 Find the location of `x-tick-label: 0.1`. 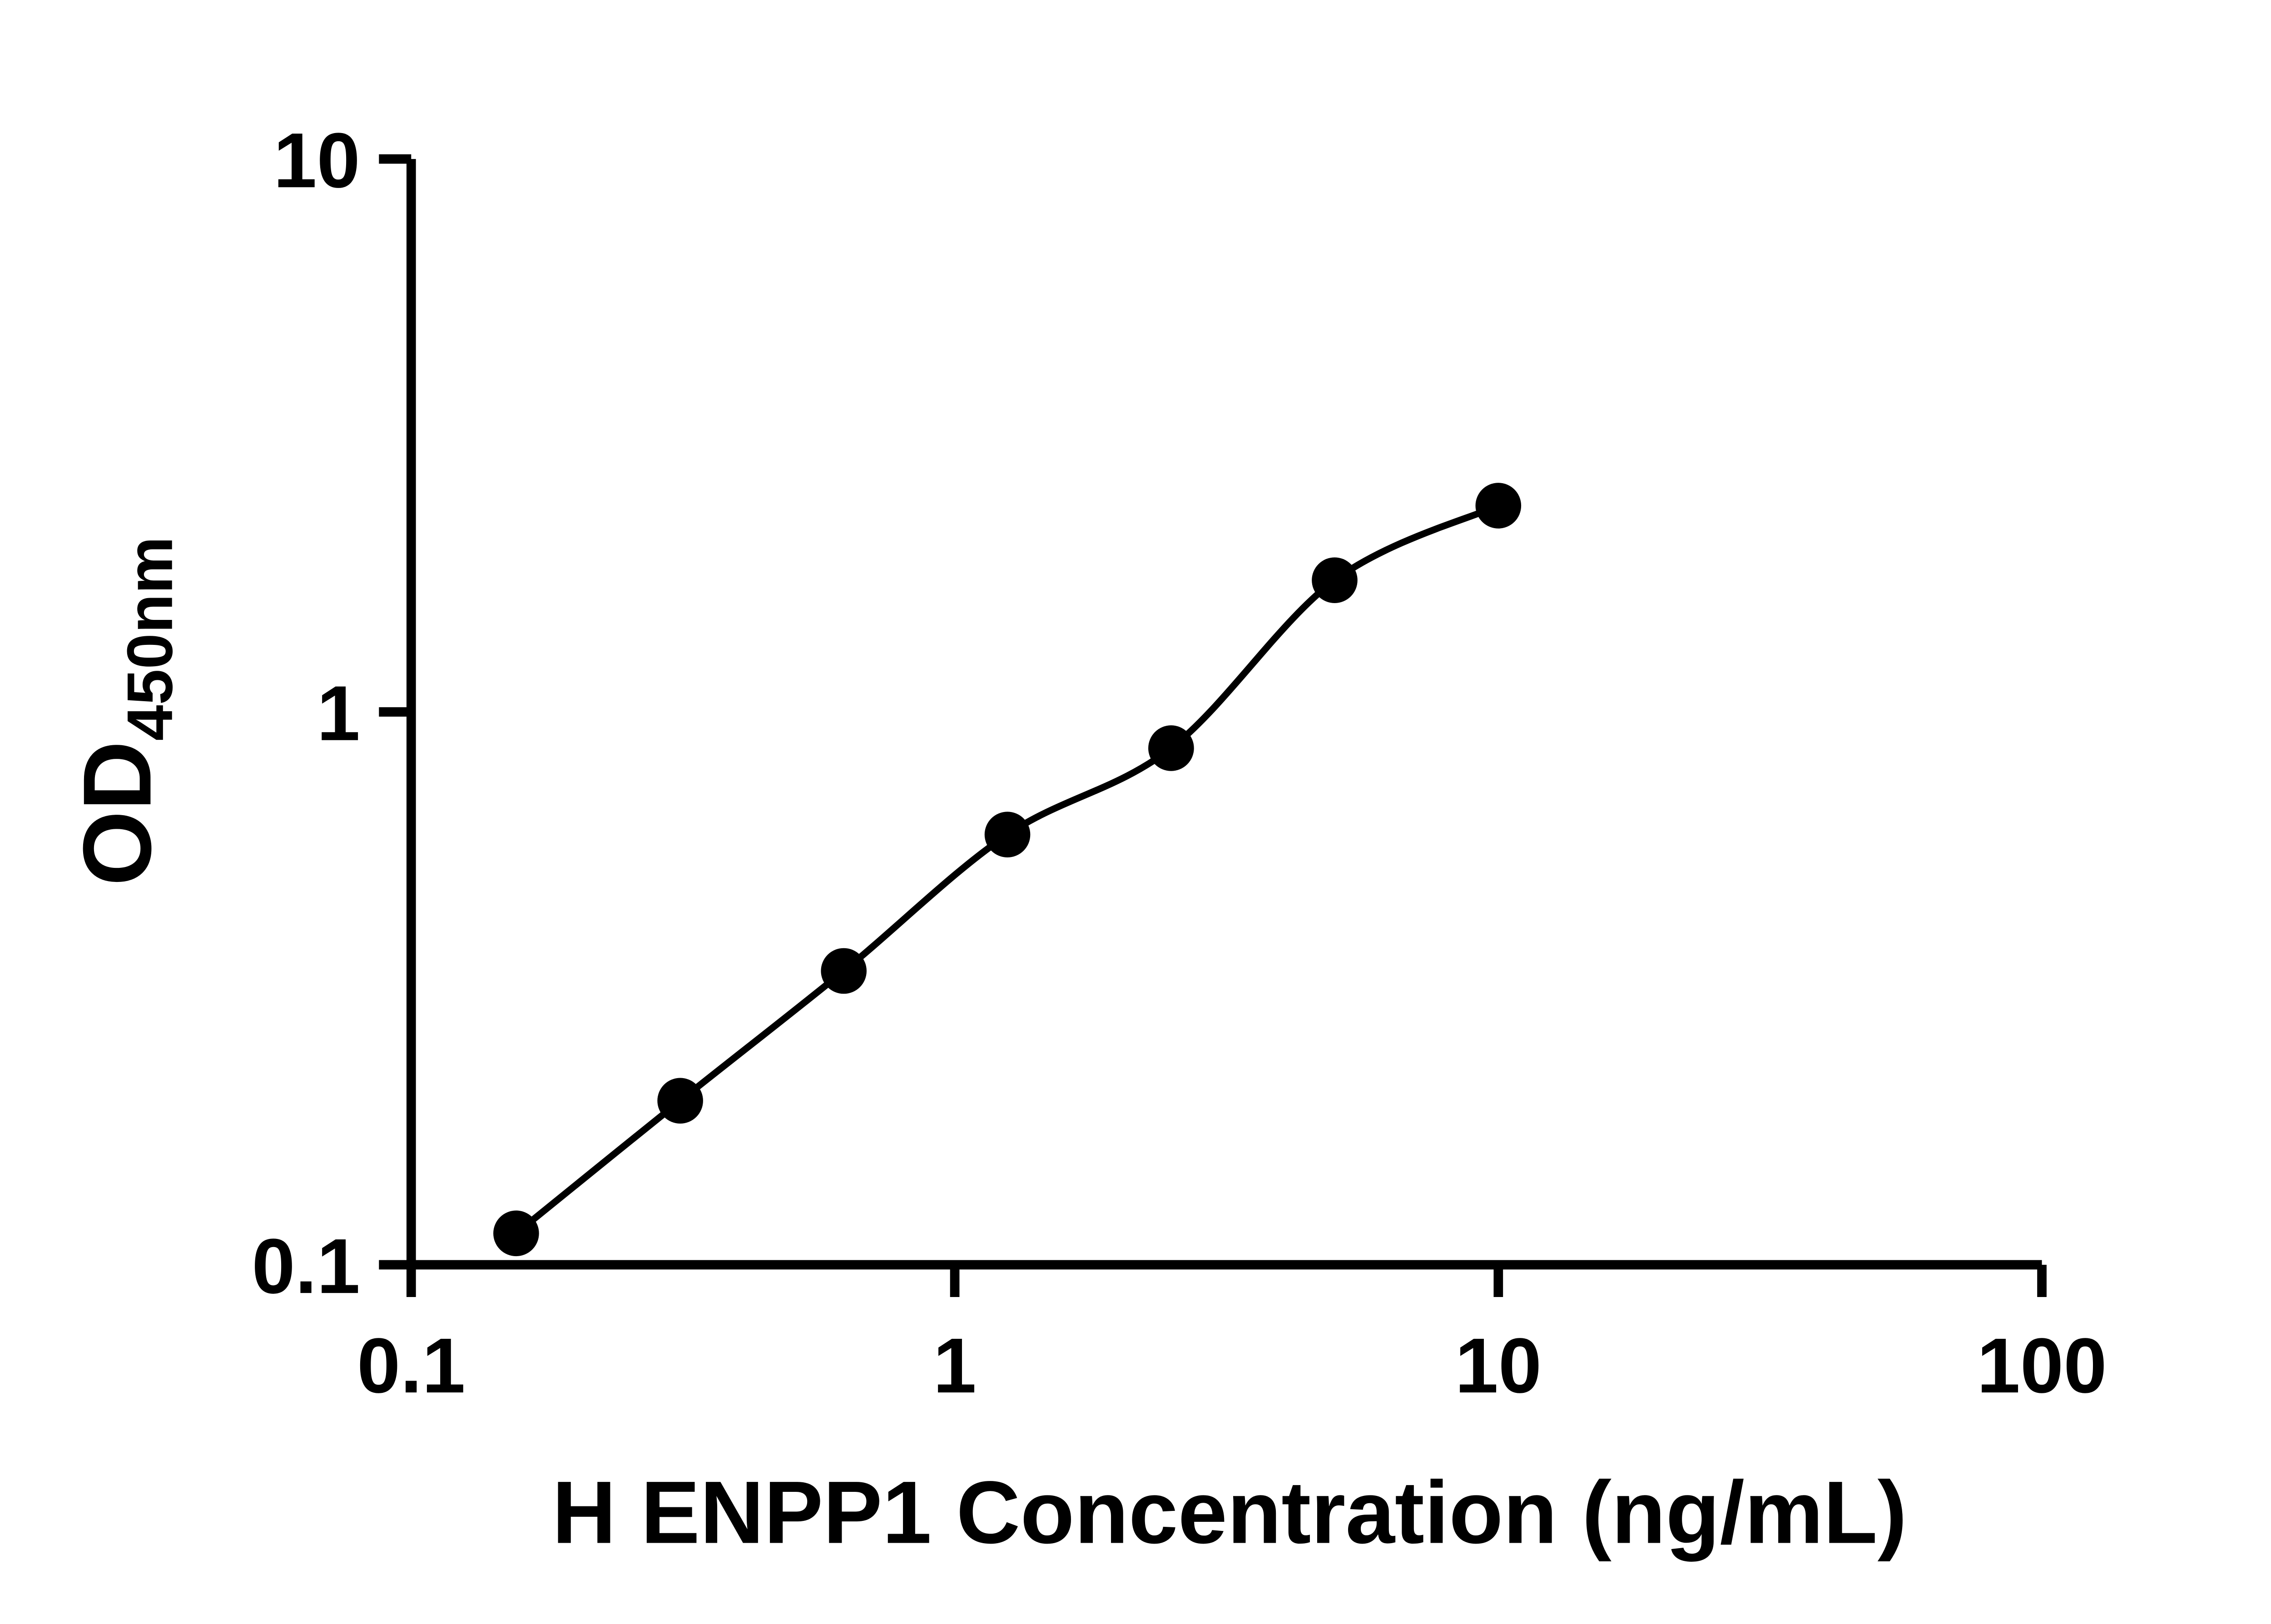

x-tick-label: 0.1 is located at coordinates (411, 1365).